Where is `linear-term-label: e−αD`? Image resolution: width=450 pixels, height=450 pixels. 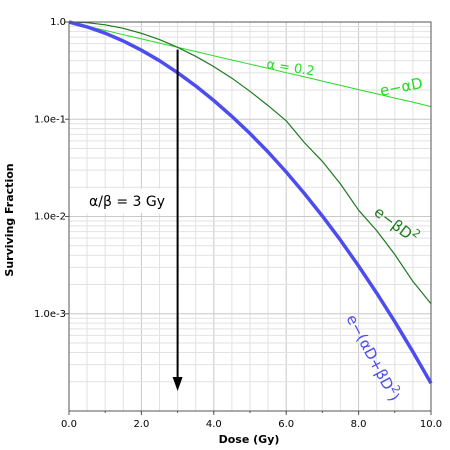
linear-term-label: e−αD is located at coordinates (401, 87).